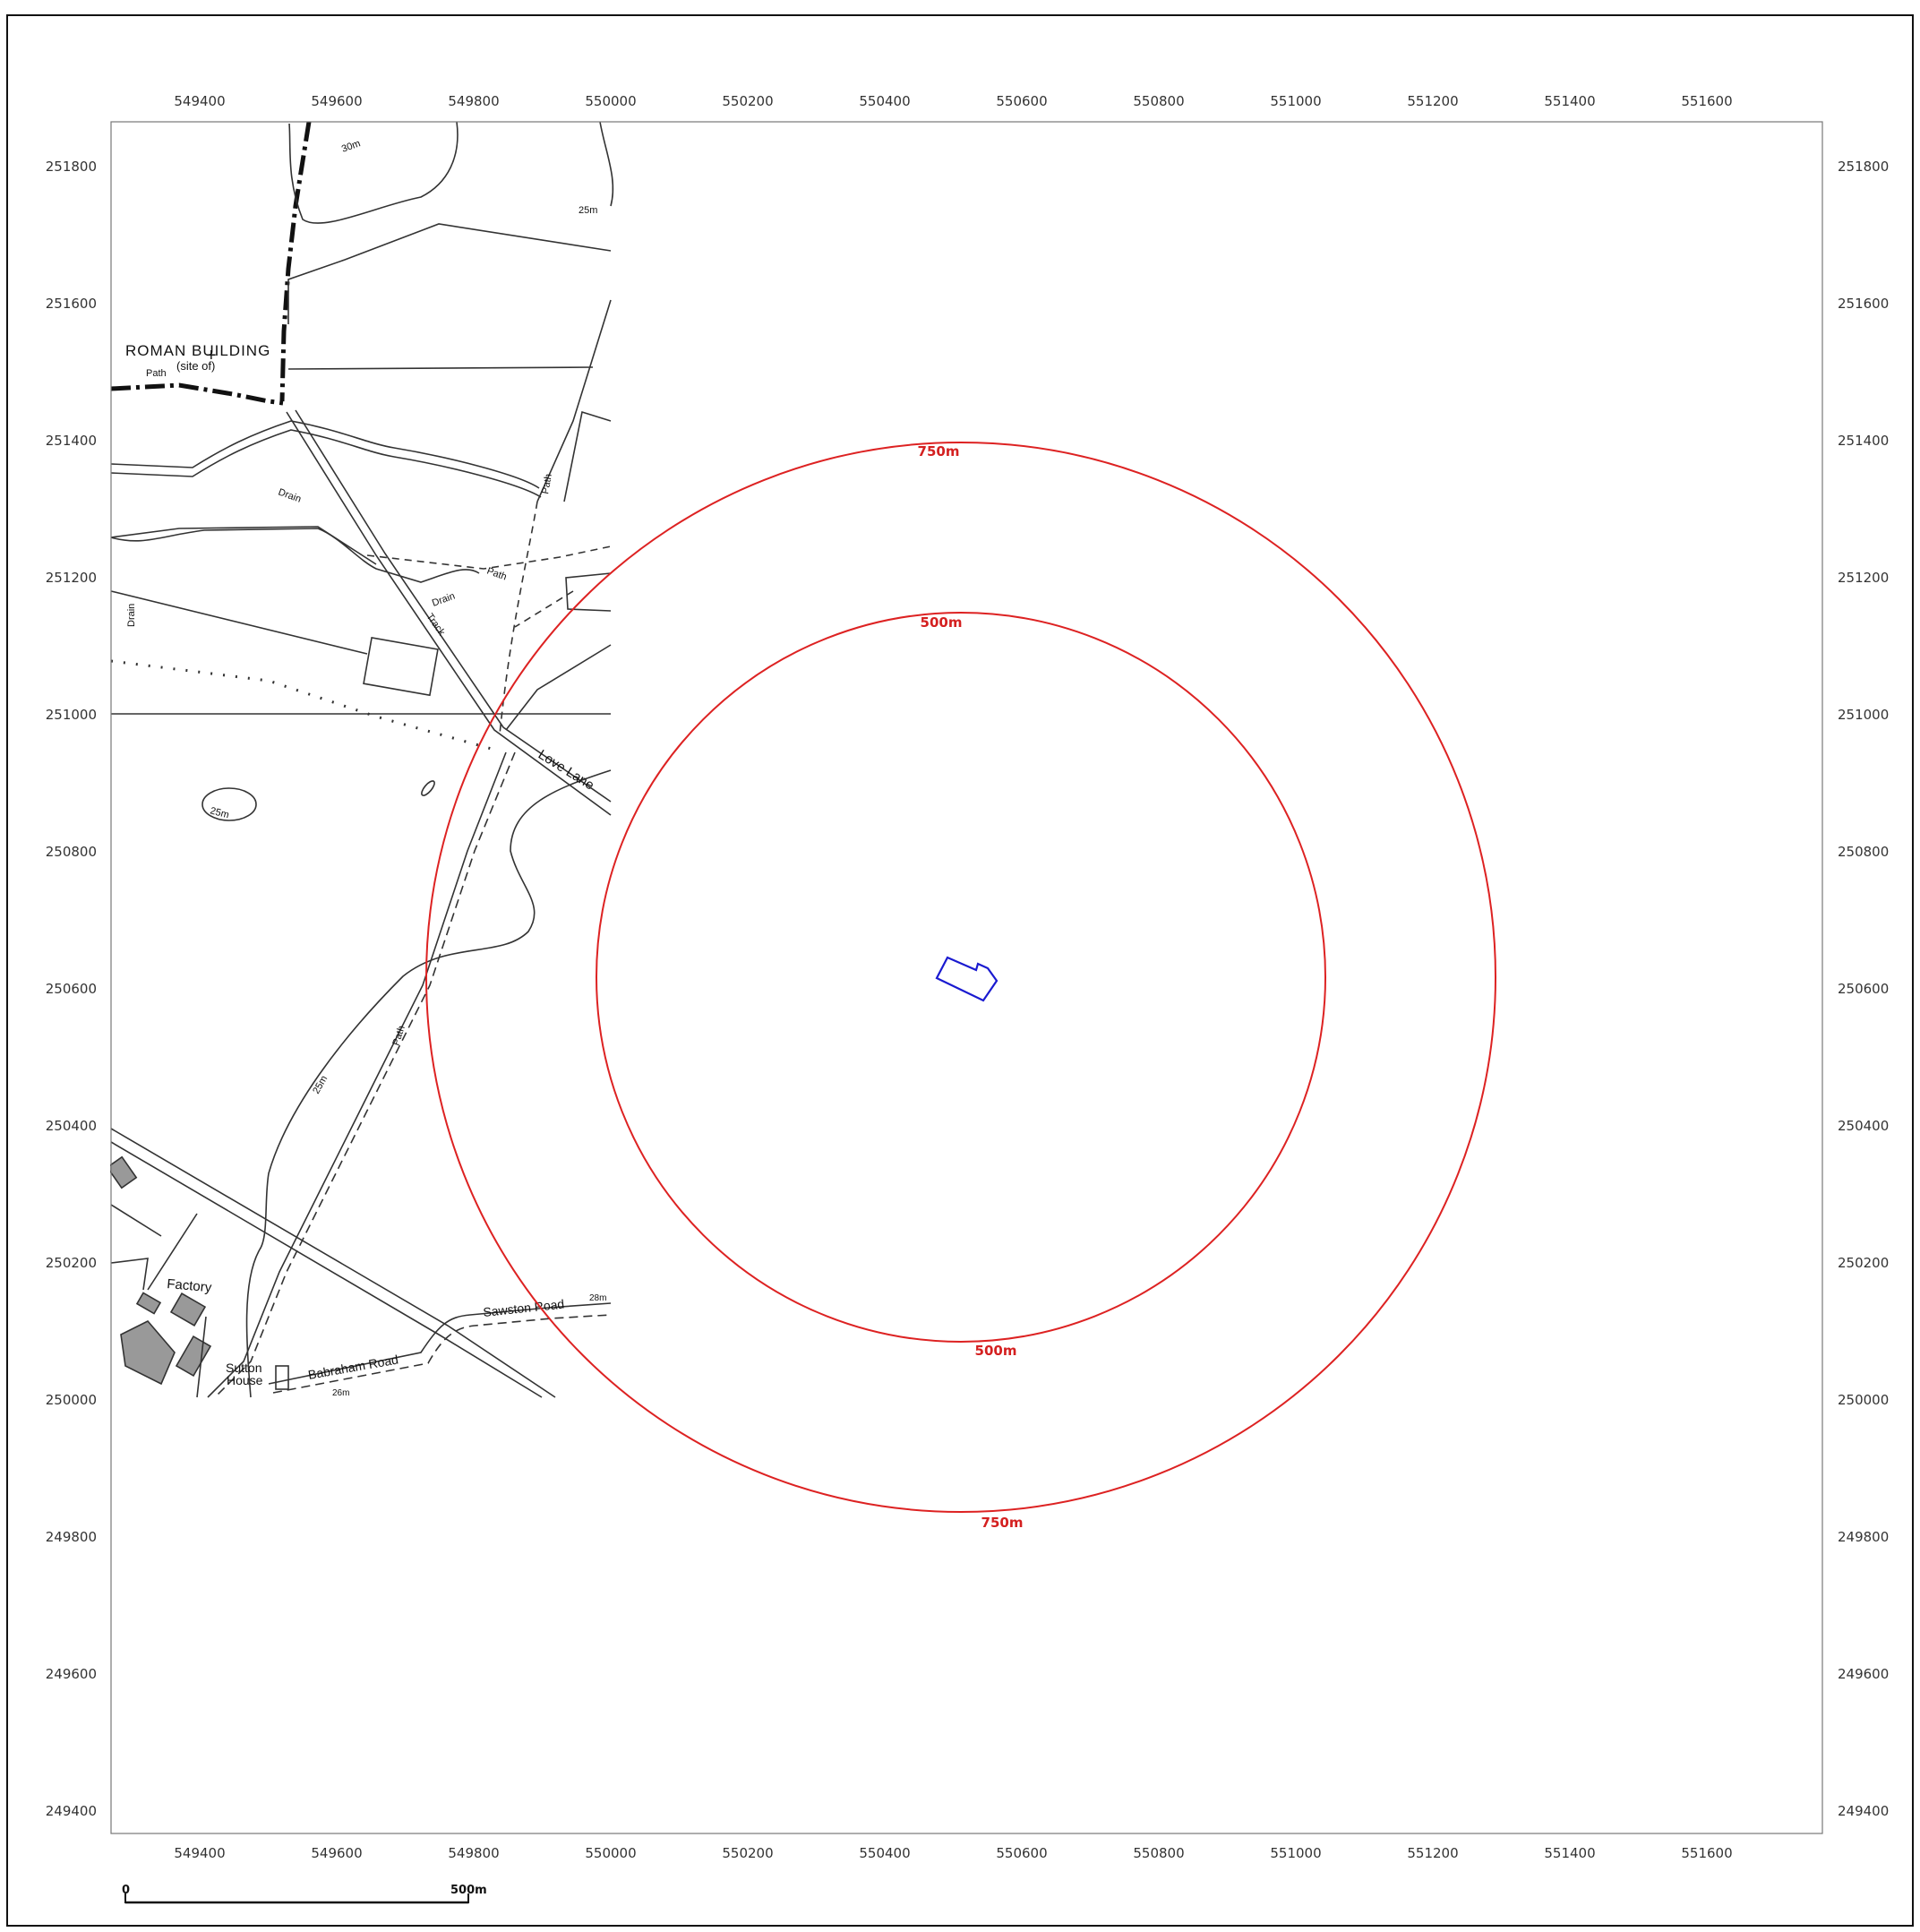  I want to click on x-tick-label-bottom: 551600, so click(1706, 1853).